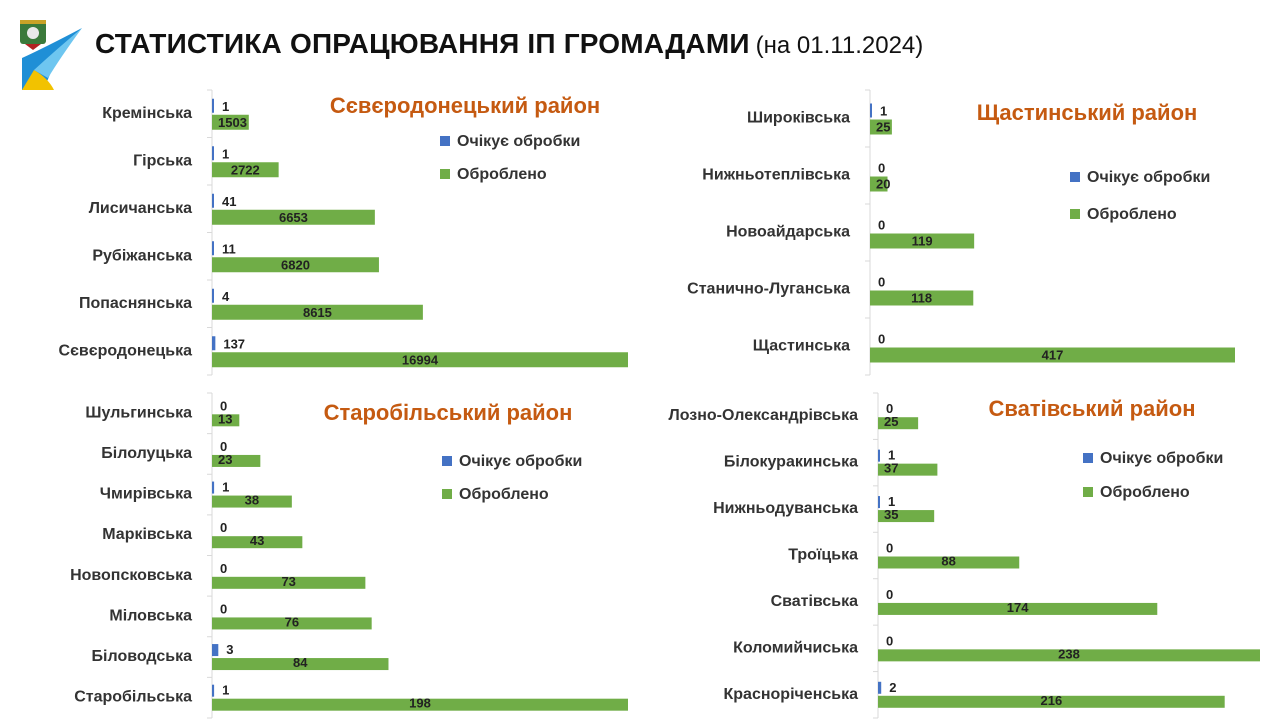 The width and height of the screenshot is (1280, 720). I want to click on category-label: Лисичанська, so click(140, 208).